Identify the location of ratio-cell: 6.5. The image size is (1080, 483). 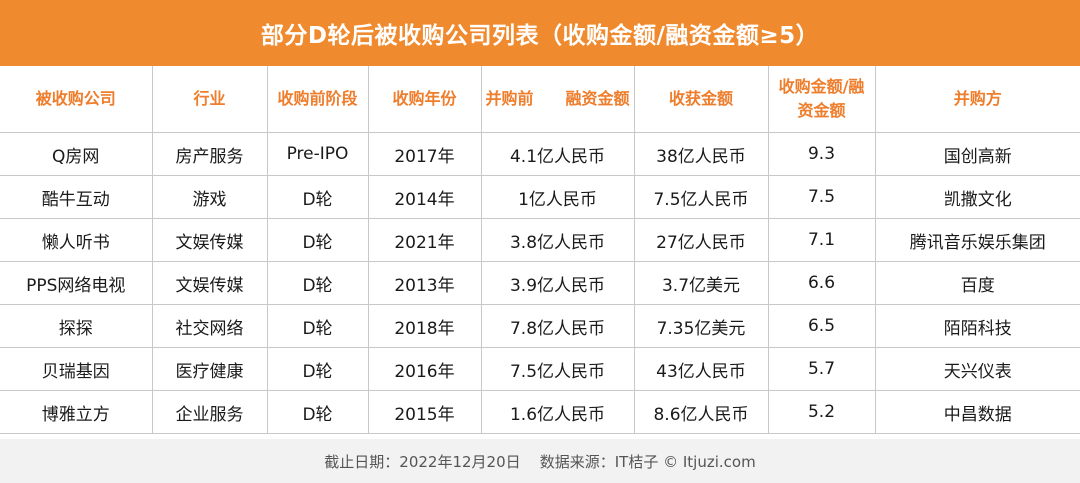
(821, 326).